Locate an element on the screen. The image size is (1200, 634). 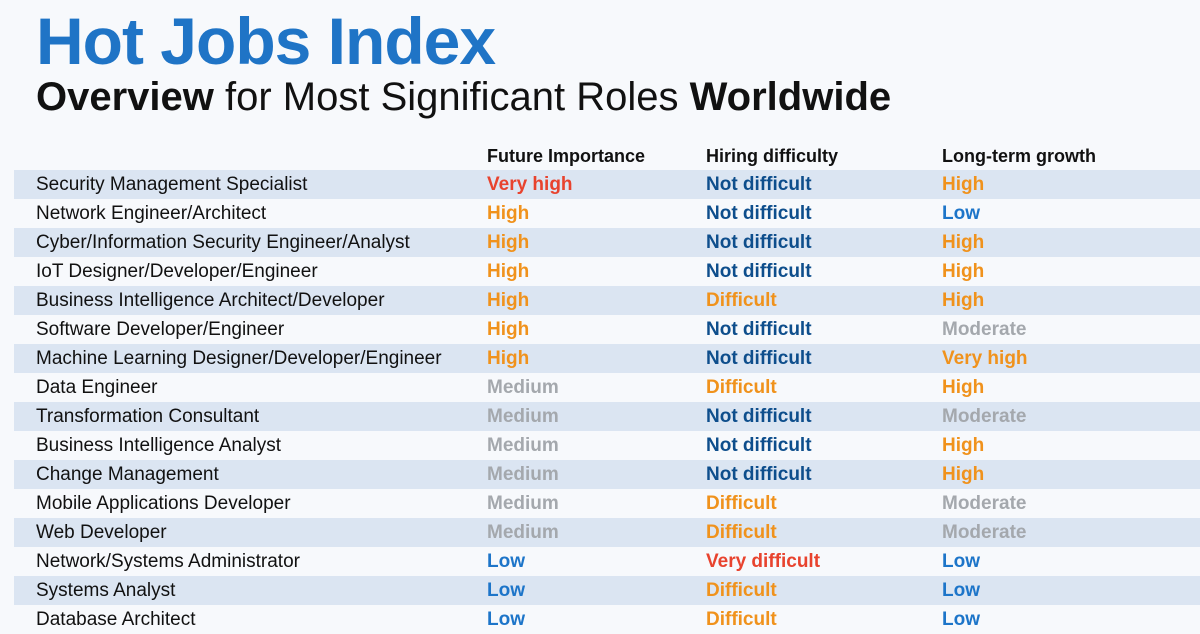
role-cell: Transformation Consultant is located at coordinates (148, 416).